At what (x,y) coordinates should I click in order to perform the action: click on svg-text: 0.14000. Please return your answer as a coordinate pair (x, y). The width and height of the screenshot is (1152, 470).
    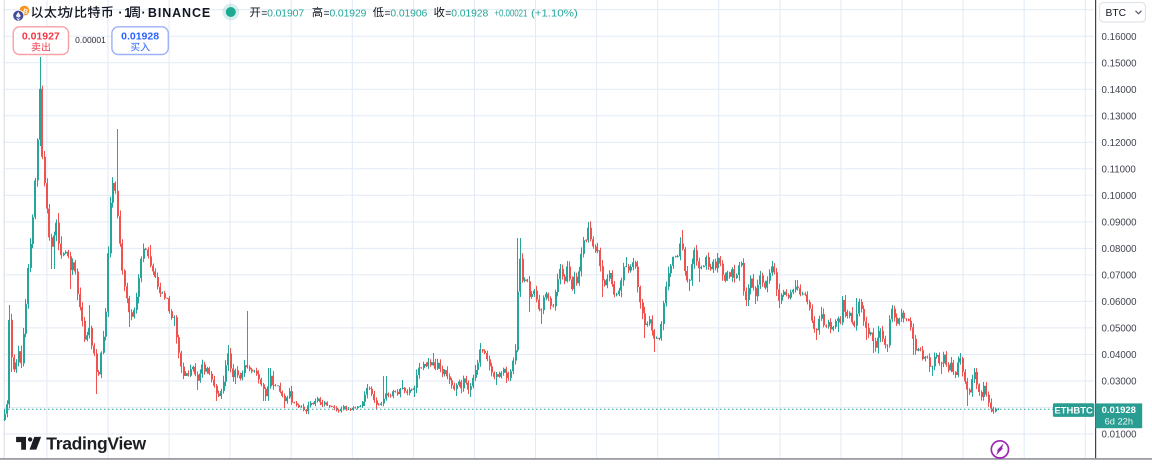
    Looking at the image, I should click on (1120, 90).